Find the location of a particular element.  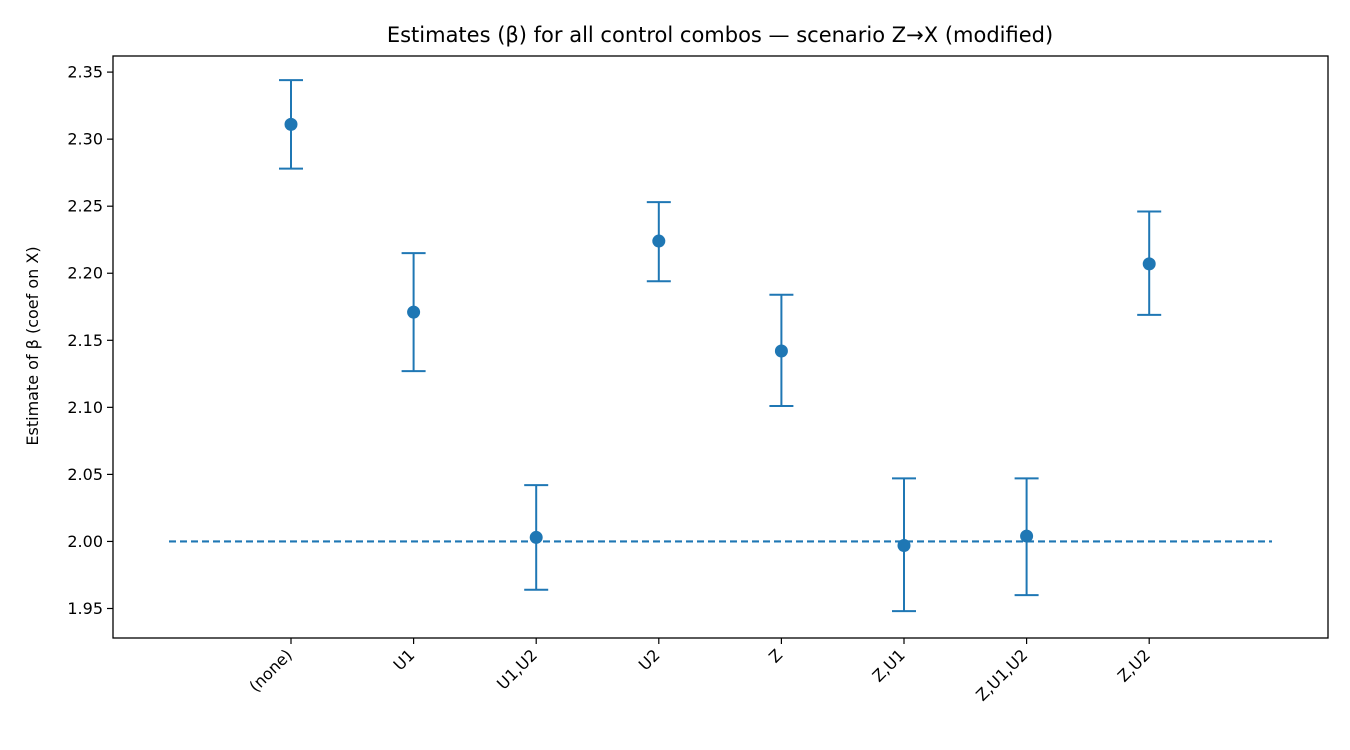

y-tick-label: 2.00 is located at coordinates (85, 541).